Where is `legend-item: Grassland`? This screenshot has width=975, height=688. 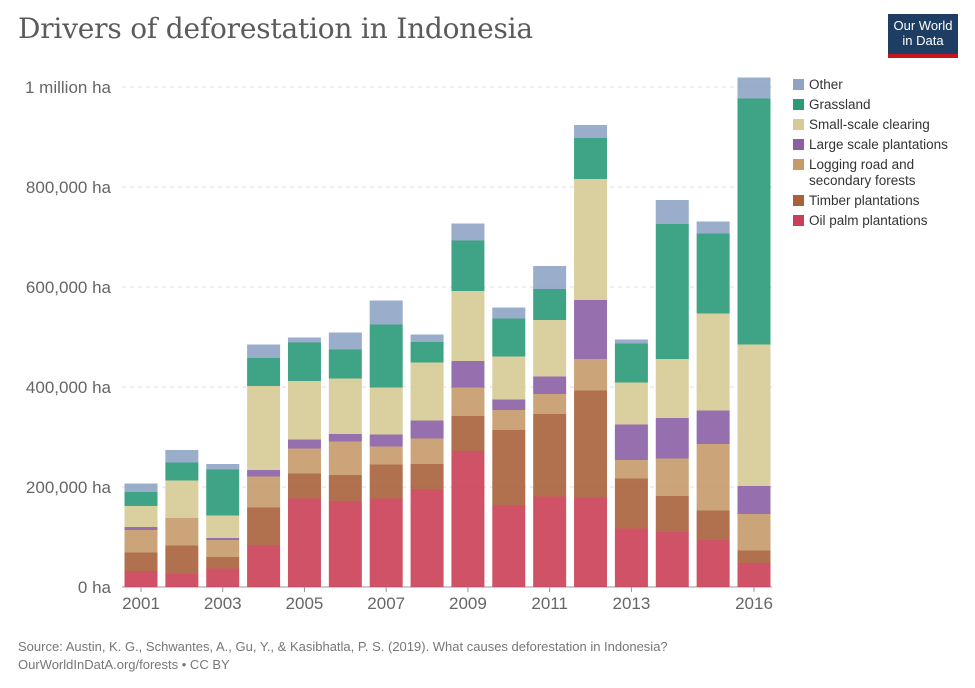 legend-item: Grassland is located at coordinates (832, 104).